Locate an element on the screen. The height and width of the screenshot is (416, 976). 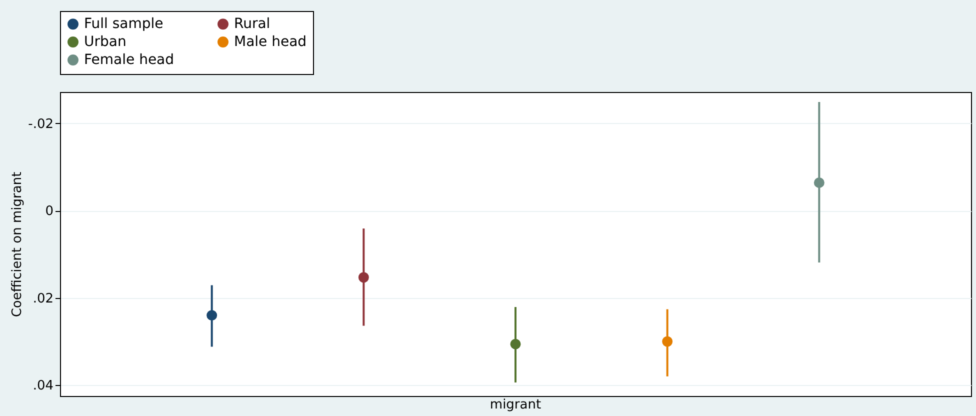
legend-label: Female head is located at coordinates (129, 60).